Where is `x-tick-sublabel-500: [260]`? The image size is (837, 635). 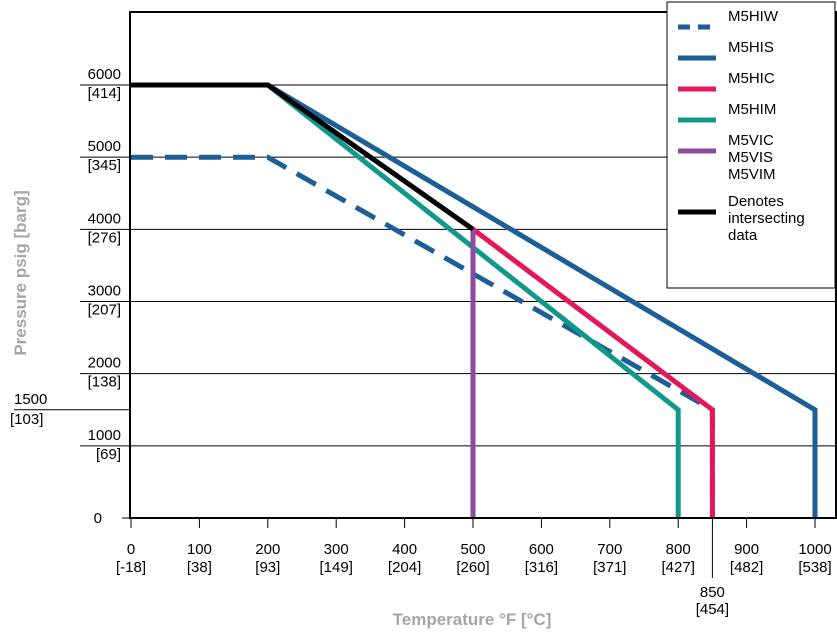 x-tick-sublabel-500: [260] is located at coordinates (472, 567).